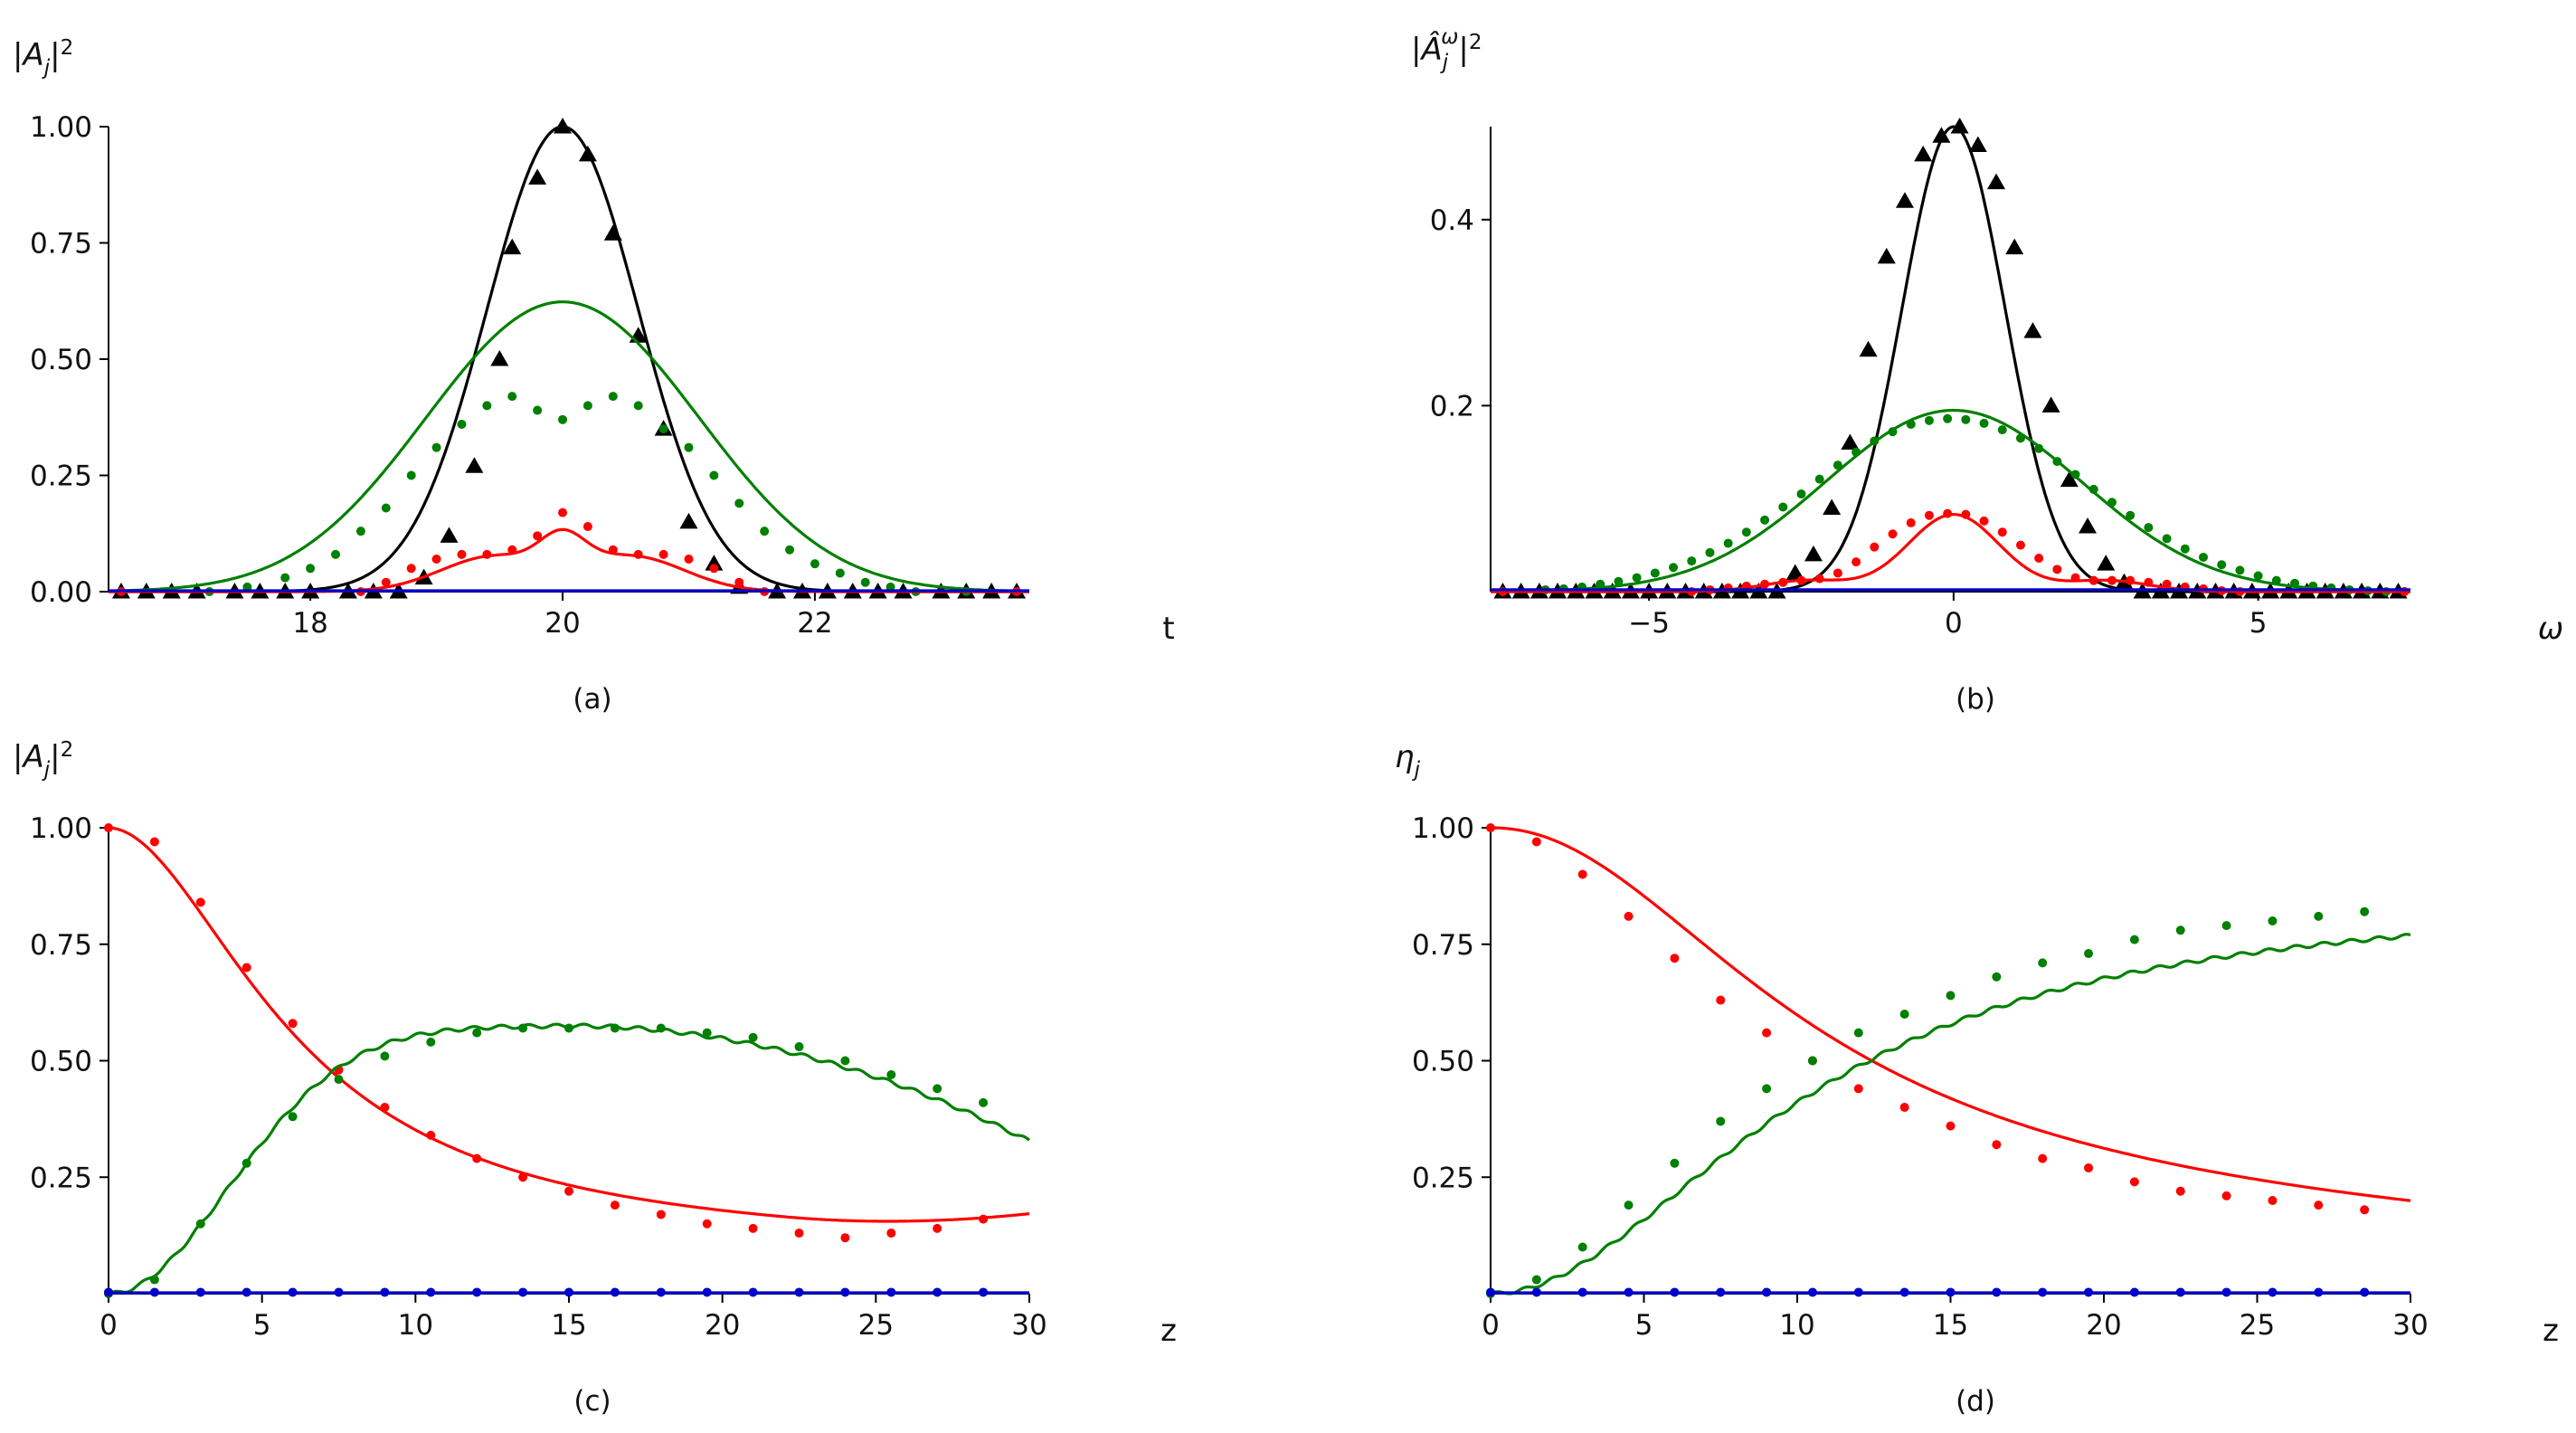  I want to click on panel-caption: (c), so click(592, 1401).